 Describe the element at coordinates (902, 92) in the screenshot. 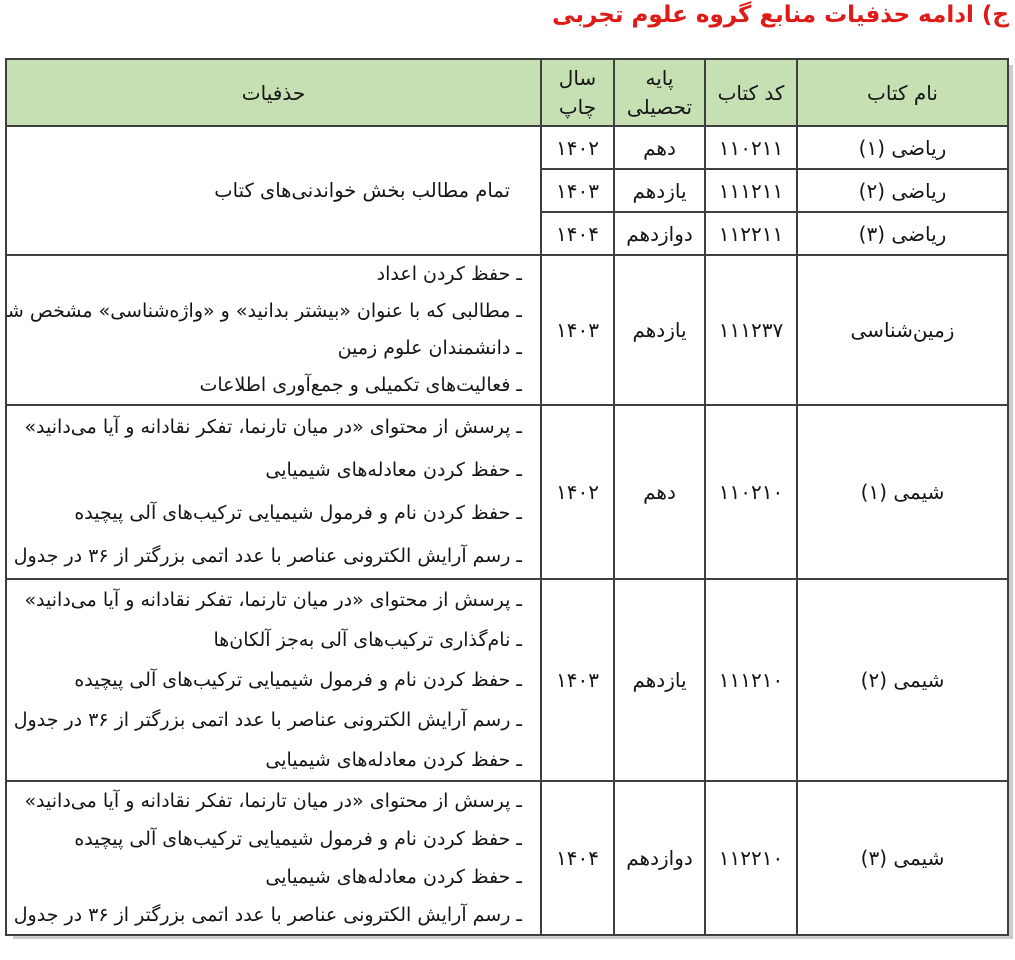

I see `header-book-name: نام کتاب` at that location.